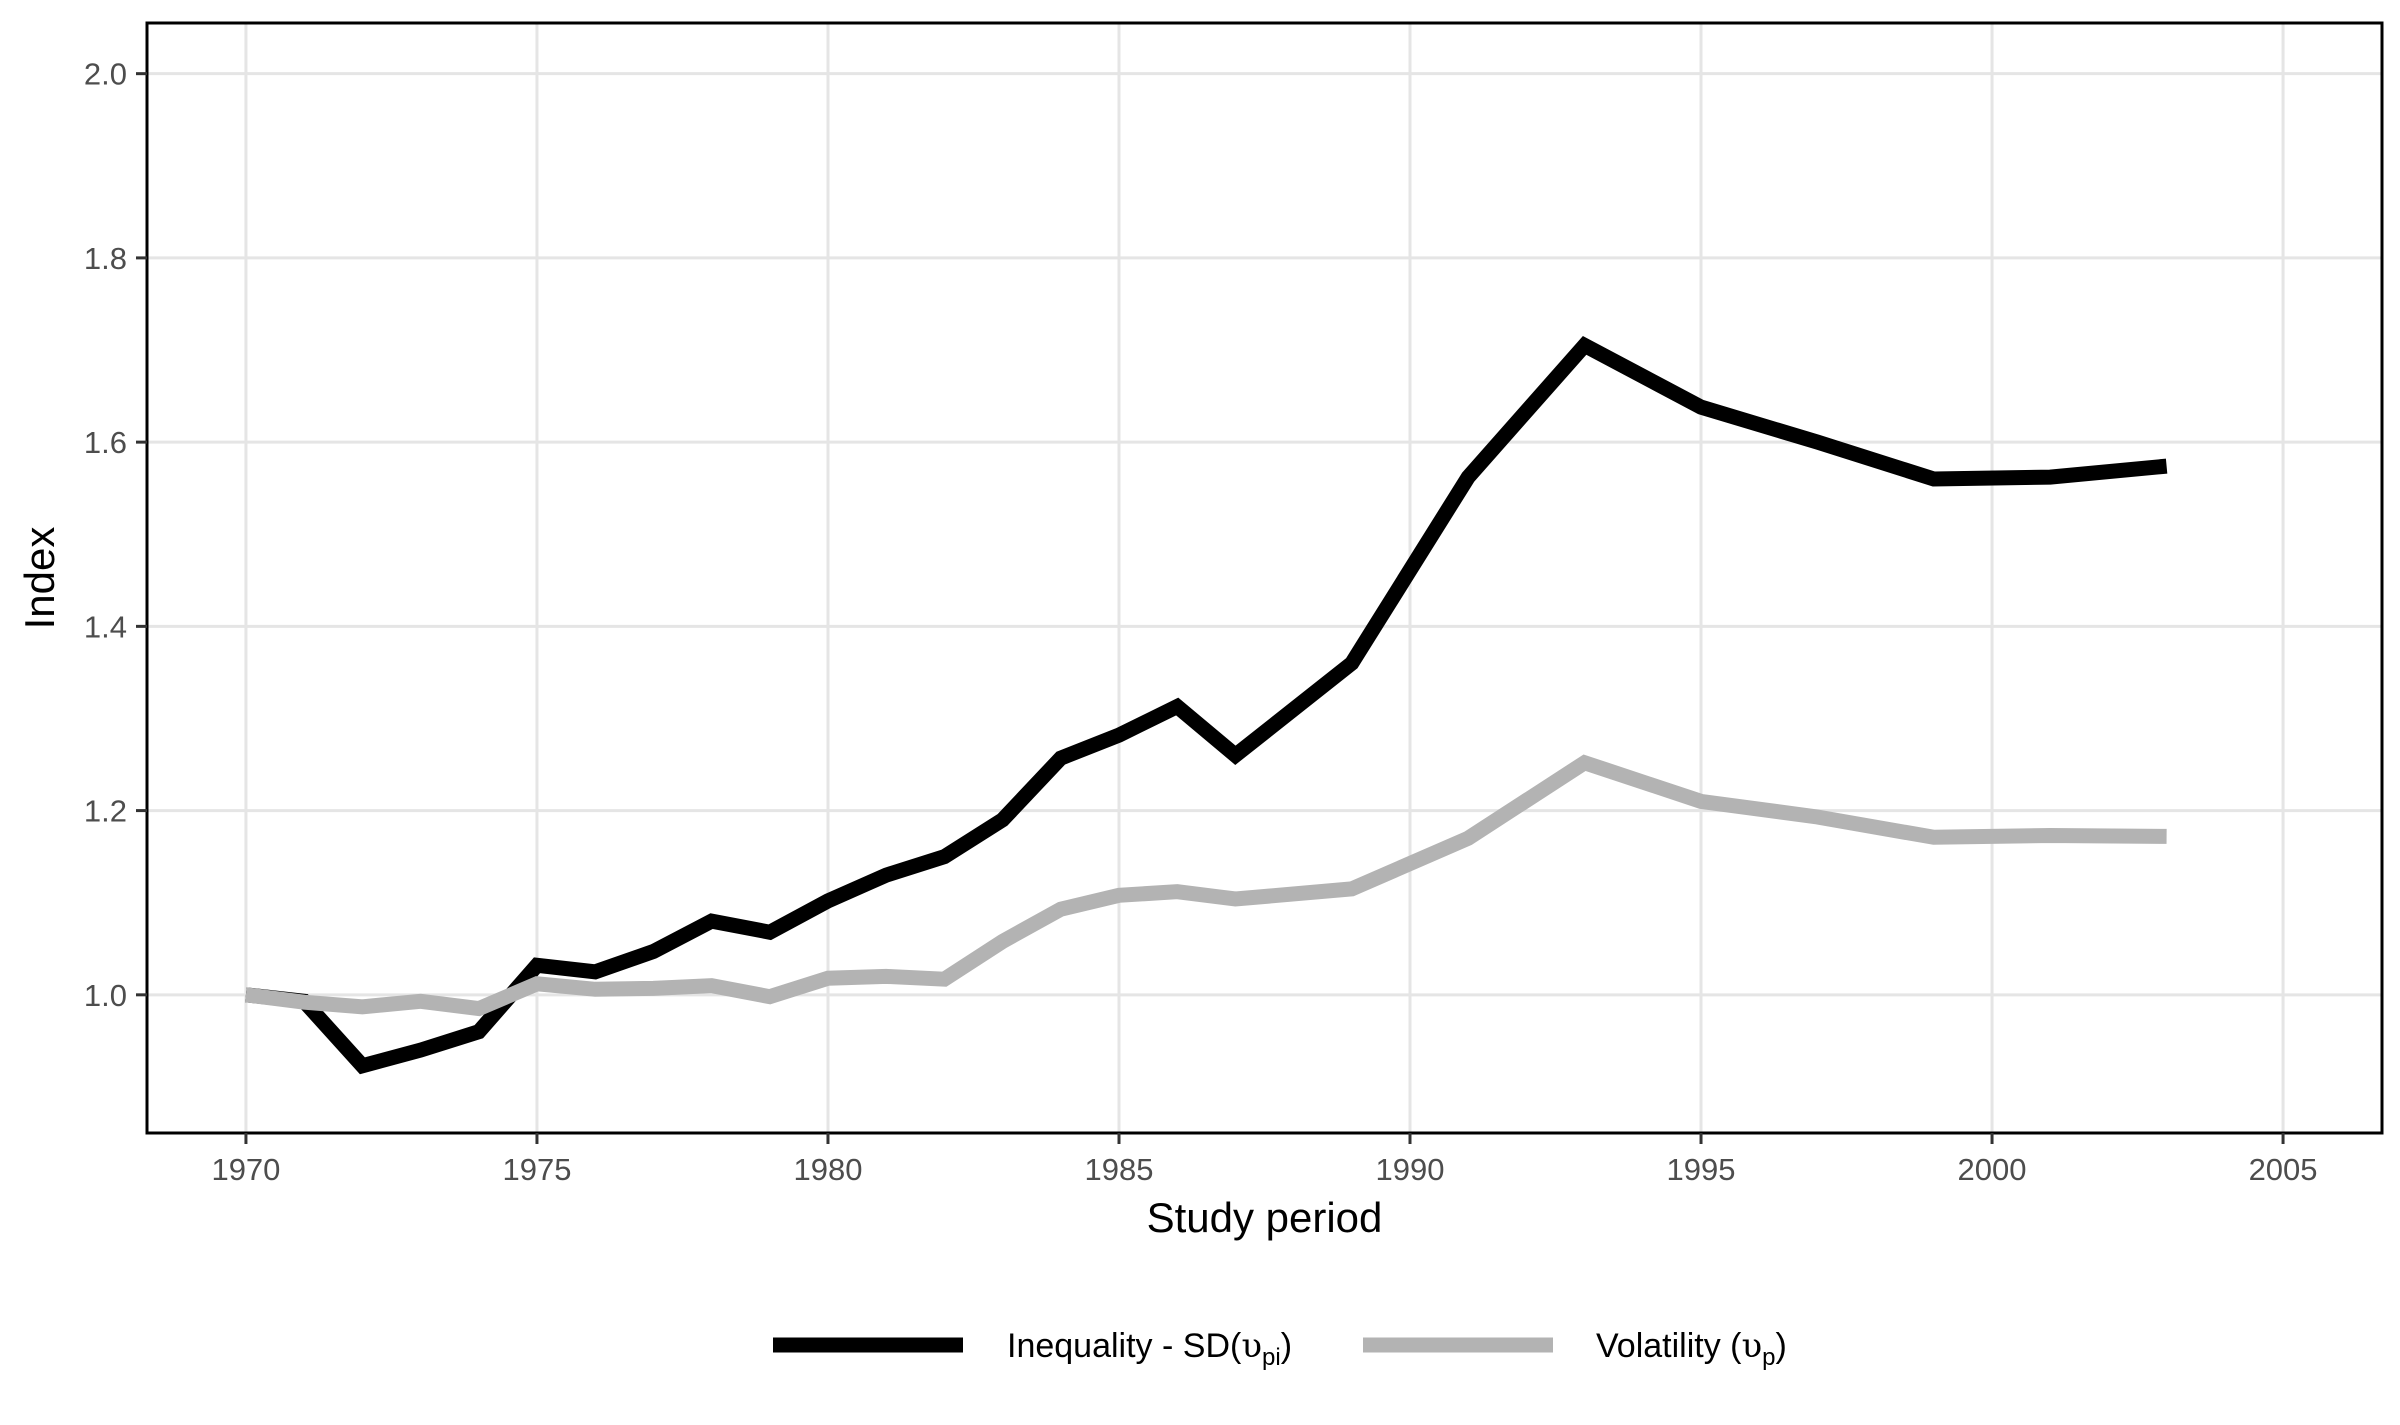  Describe the element at coordinates (105, 258) in the screenshot. I see `y-tick-label: 1.8` at that location.